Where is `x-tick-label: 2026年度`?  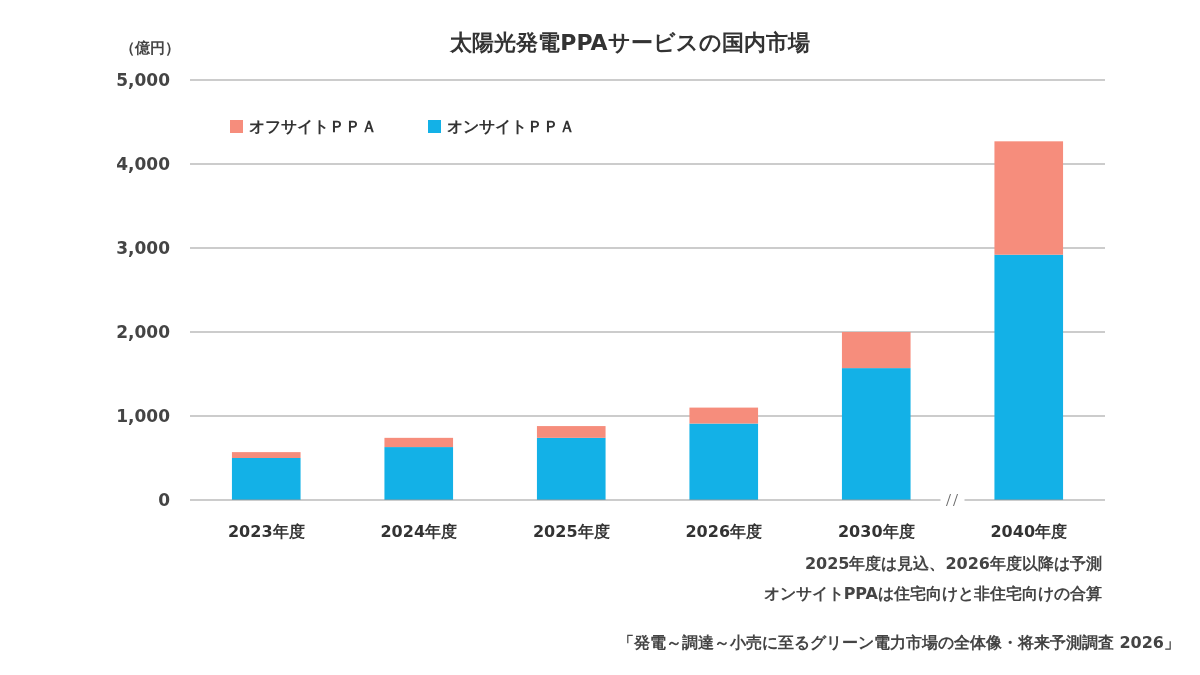
x-tick-label: 2026年度 is located at coordinates (724, 531).